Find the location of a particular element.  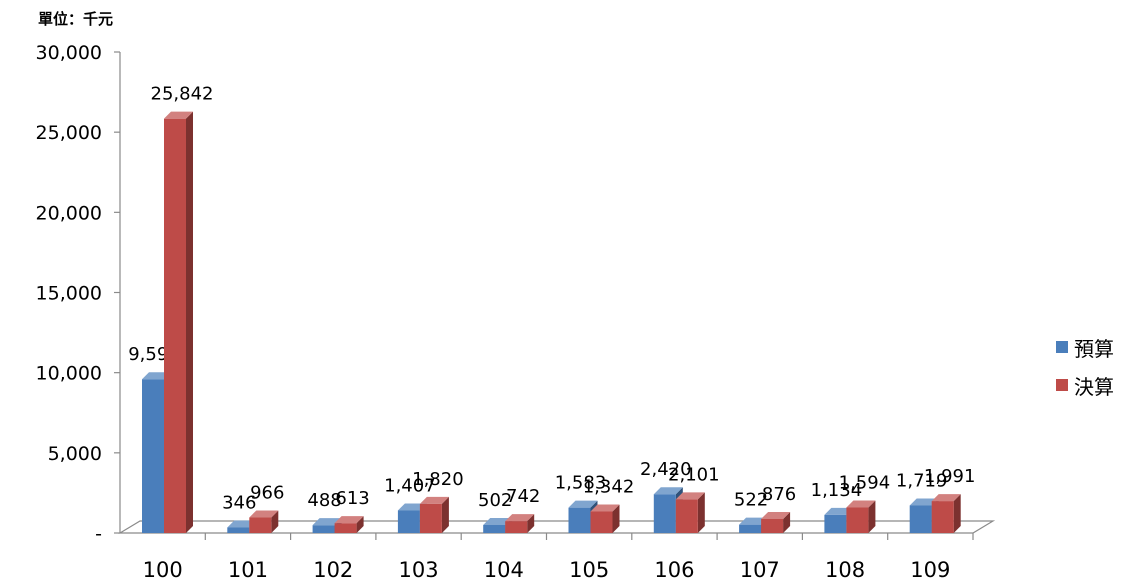

x-tick-label: 109 is located at coordinates (930, 570).